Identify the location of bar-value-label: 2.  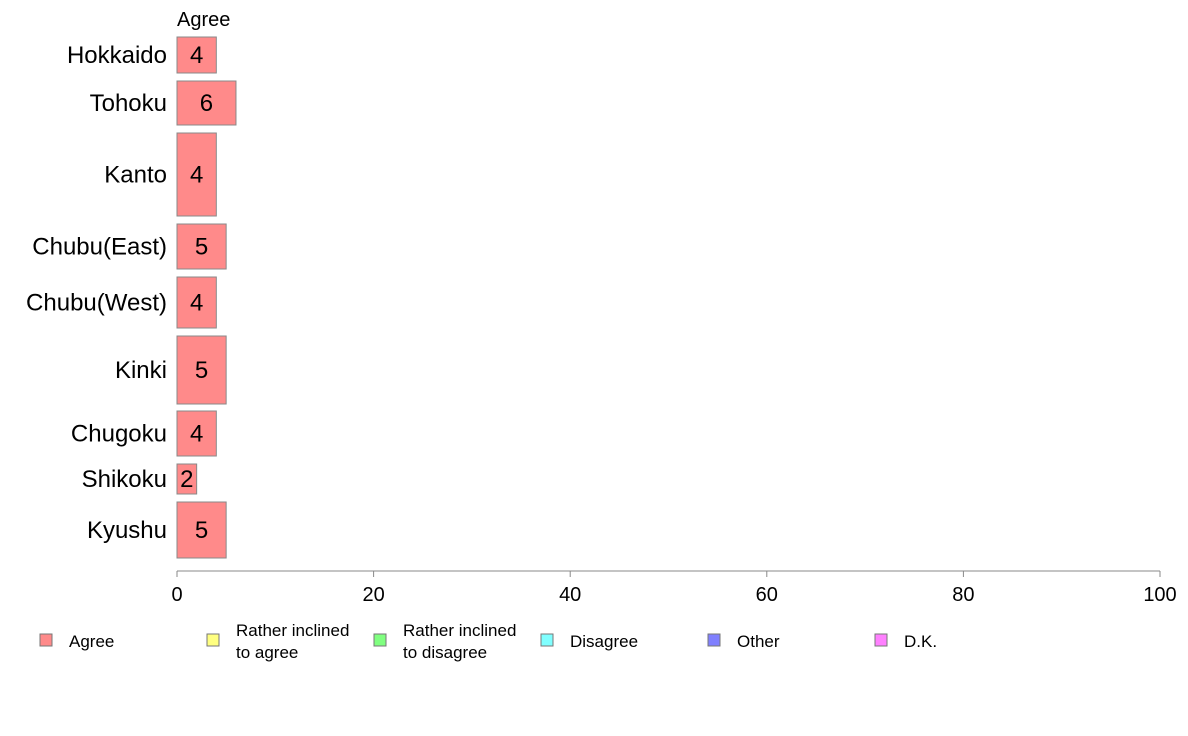
(186, 479).